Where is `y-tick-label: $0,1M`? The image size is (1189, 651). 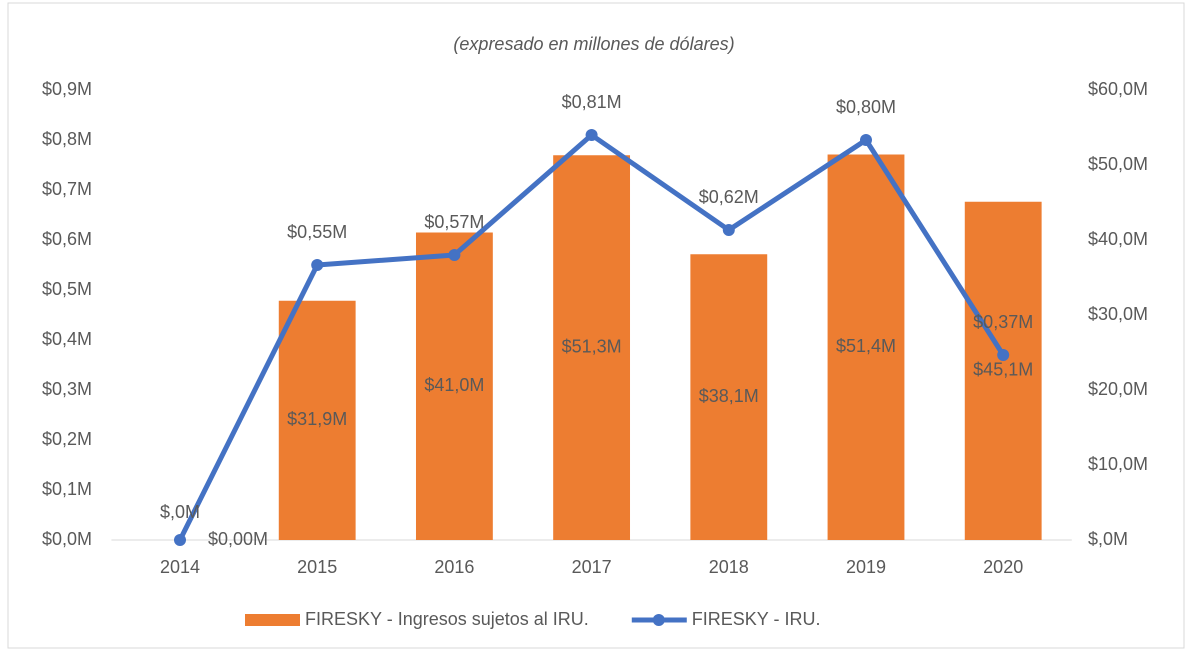 y-tick-label: $0,1M is located at coordinates (67, 489).